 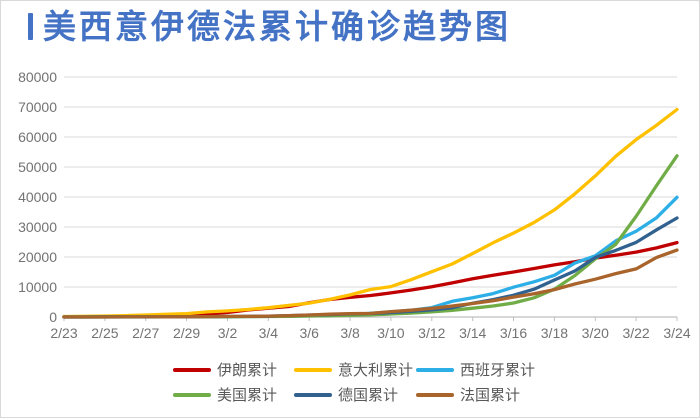 What do you see at coordinates (37, 137) in the screenshot?
I see `y-axis-label: 60000` at bounding box center [37, 137].